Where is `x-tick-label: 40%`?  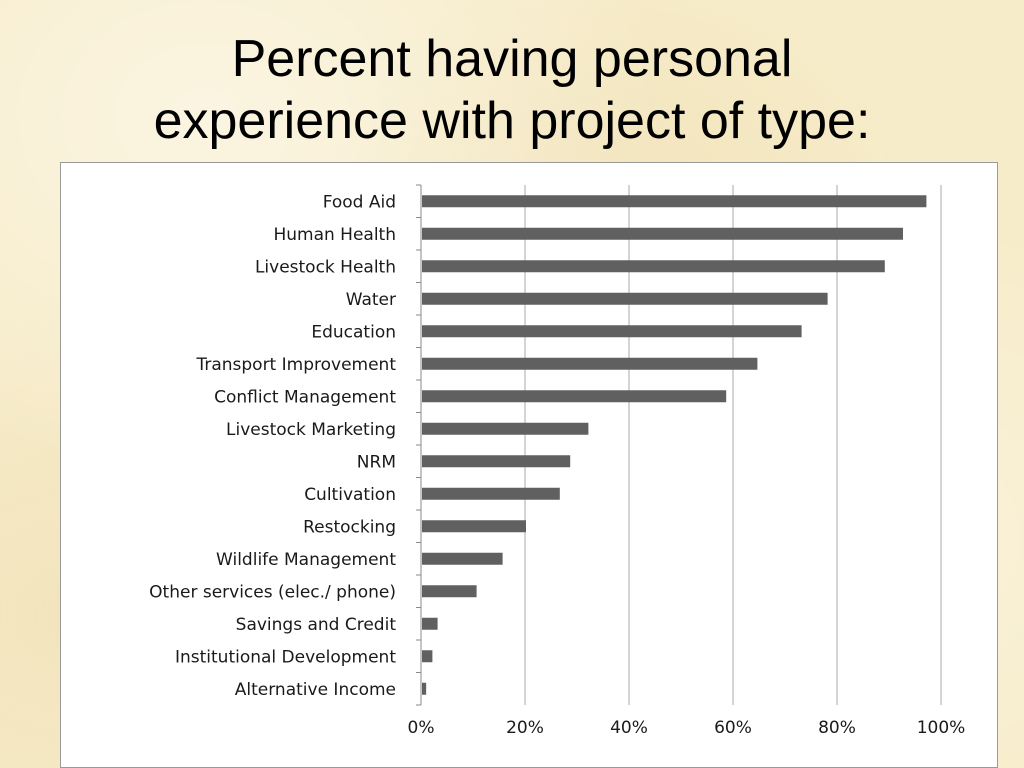 x-tick-label: 40% is located at coordinates (629, 728).